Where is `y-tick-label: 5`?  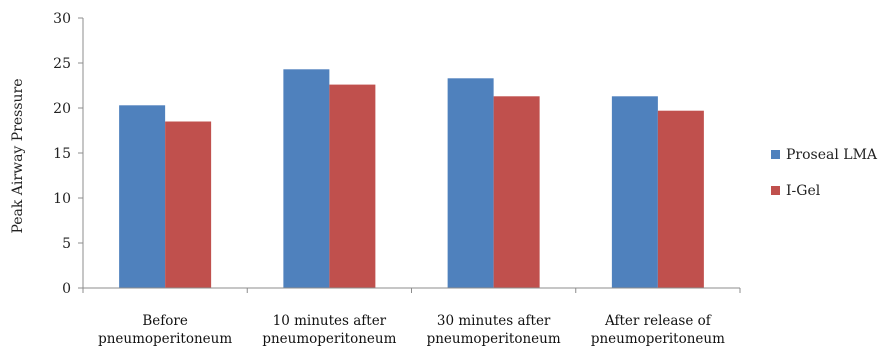
y-tick-label: 5 is located at coordinates (66, 244).